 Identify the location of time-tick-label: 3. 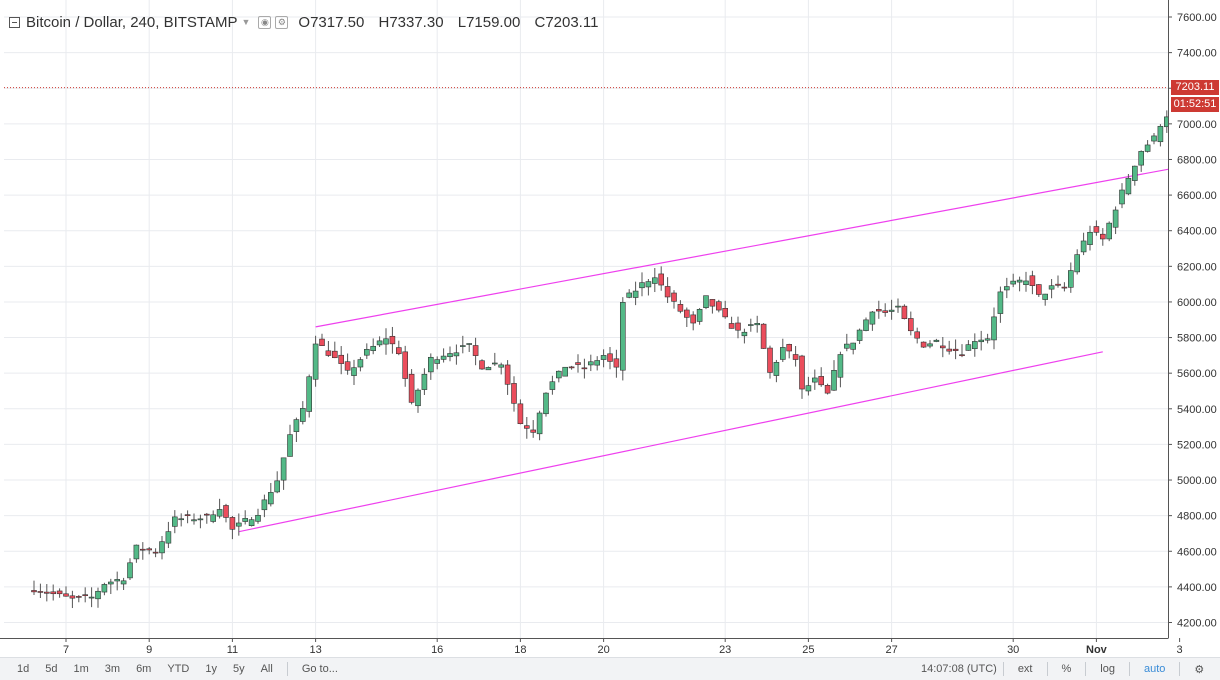
(1180, 650).